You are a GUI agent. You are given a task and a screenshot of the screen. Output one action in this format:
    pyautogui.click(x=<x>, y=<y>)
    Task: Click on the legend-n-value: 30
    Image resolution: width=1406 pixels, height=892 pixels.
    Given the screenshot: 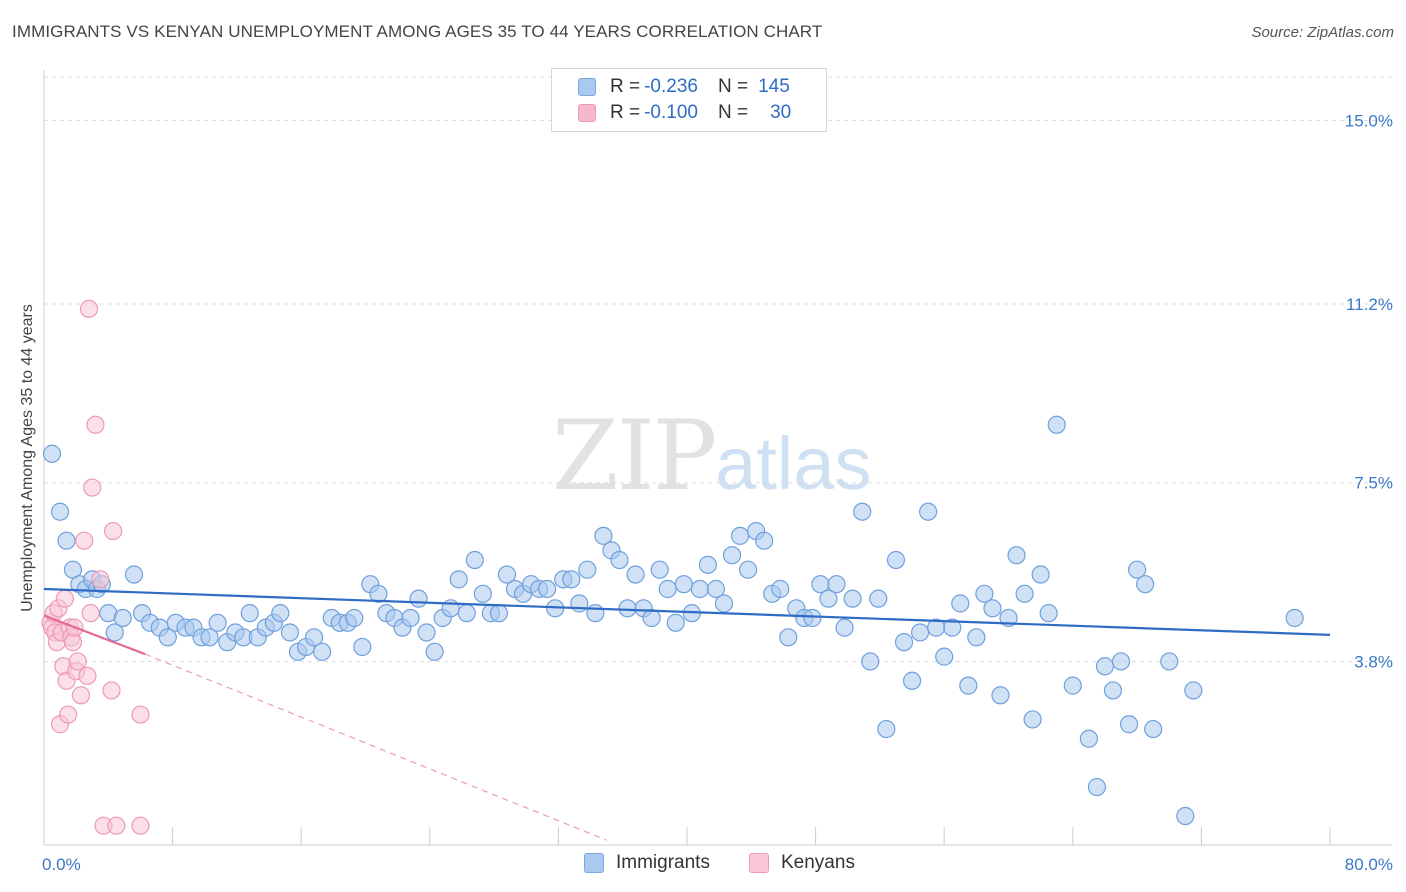 What is the action you would take?
    pyautogui.click(x=781, y=112)
    